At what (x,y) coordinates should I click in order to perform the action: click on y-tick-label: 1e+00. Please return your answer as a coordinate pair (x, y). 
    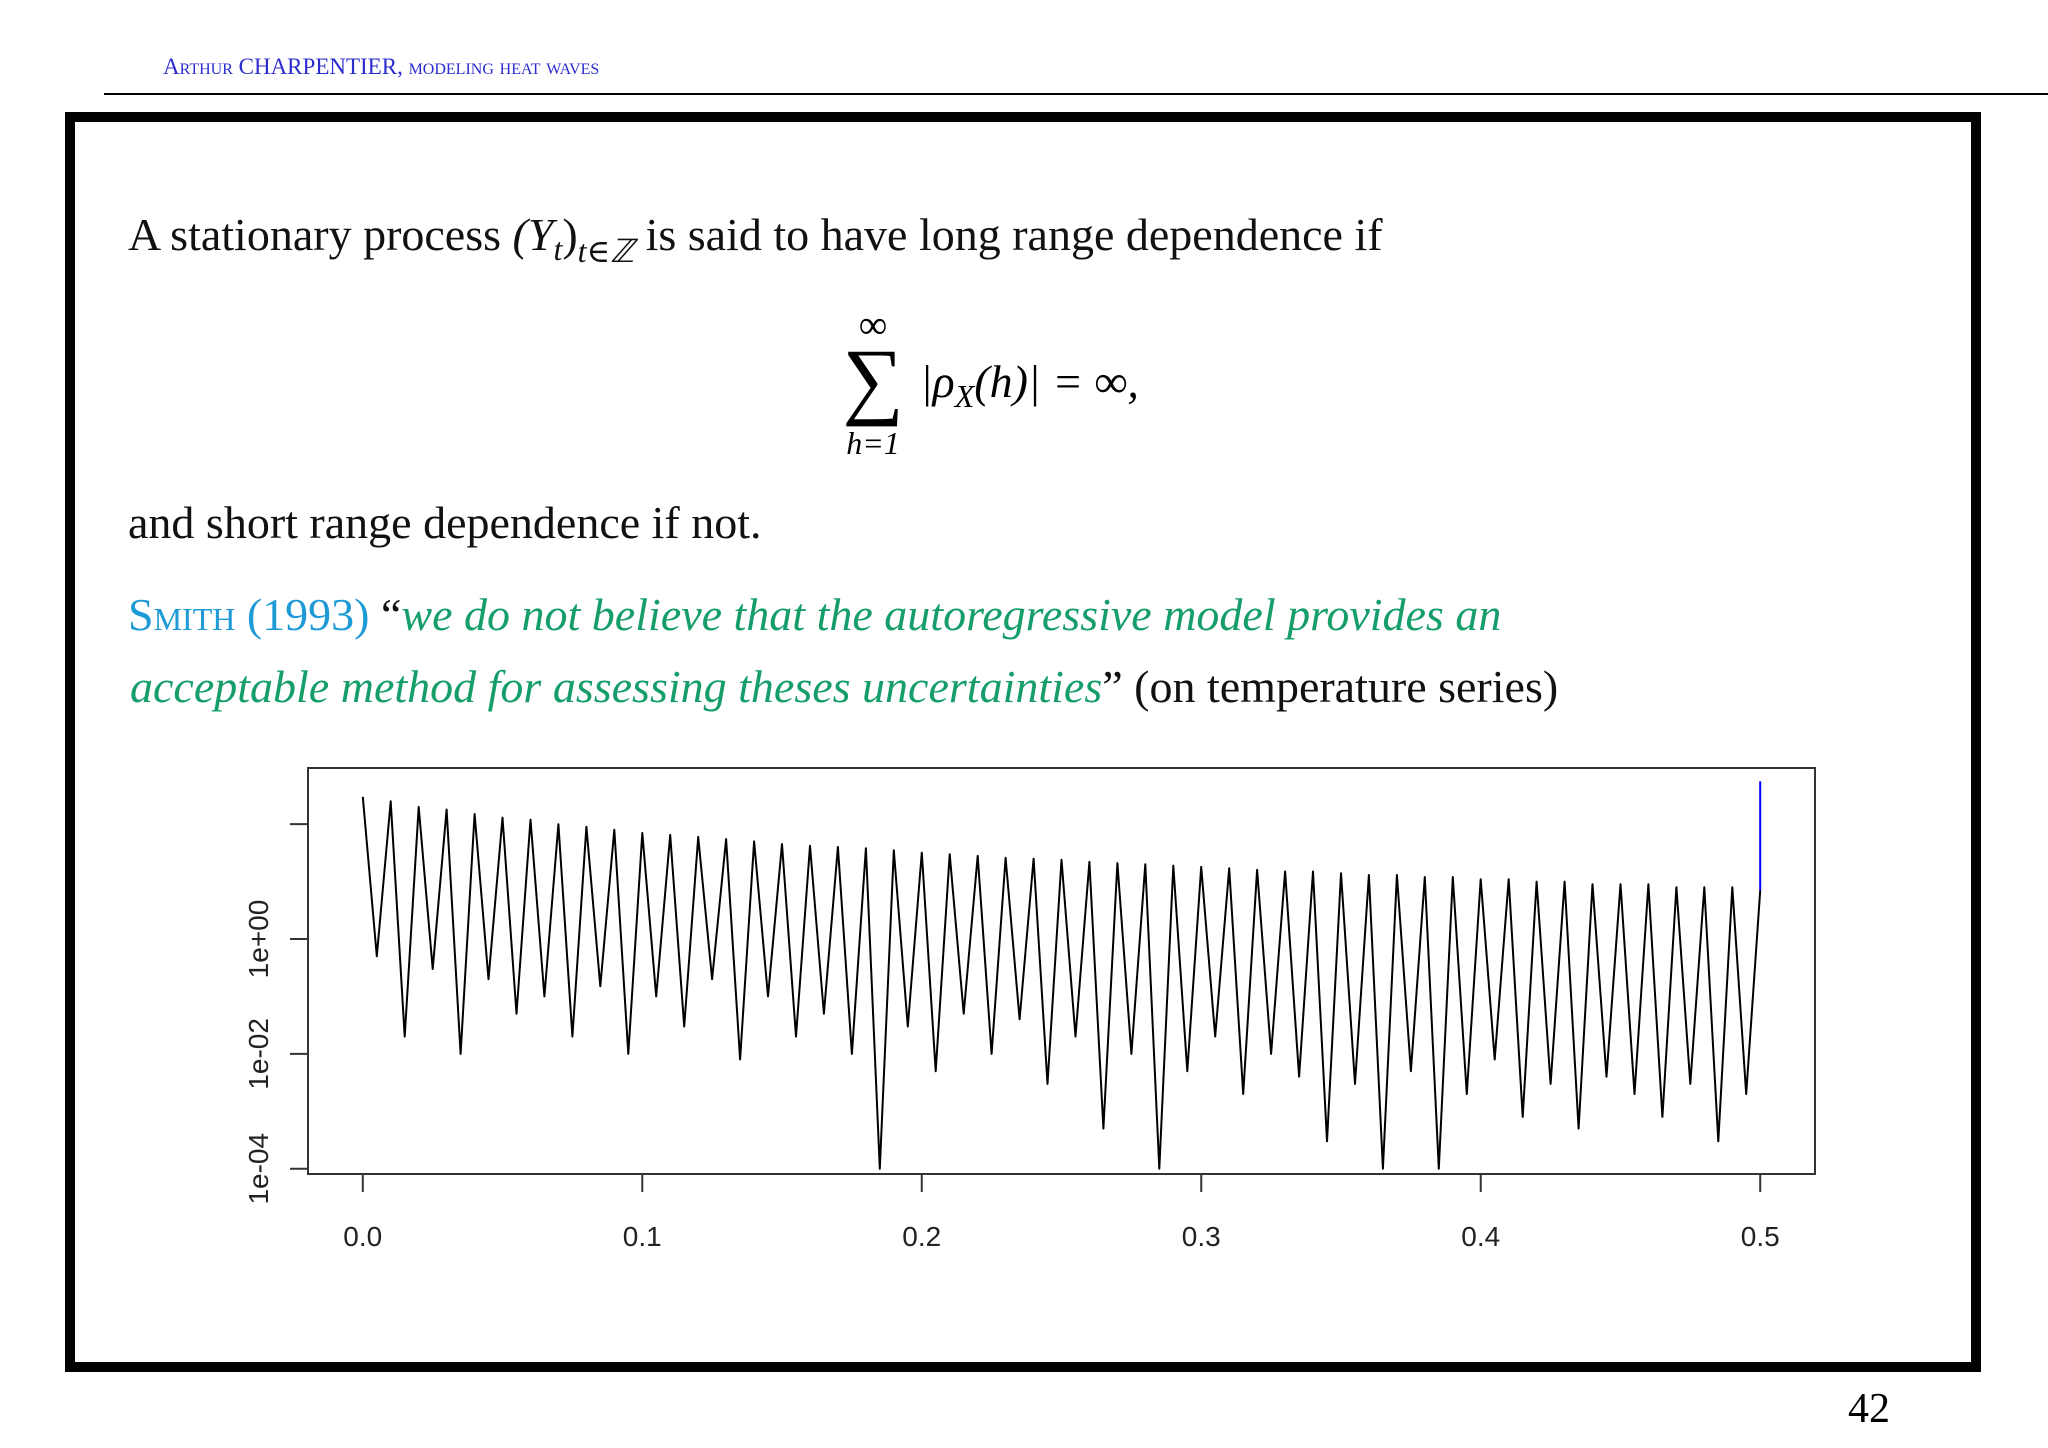
    Looking at the image, I should click on (258, 939).